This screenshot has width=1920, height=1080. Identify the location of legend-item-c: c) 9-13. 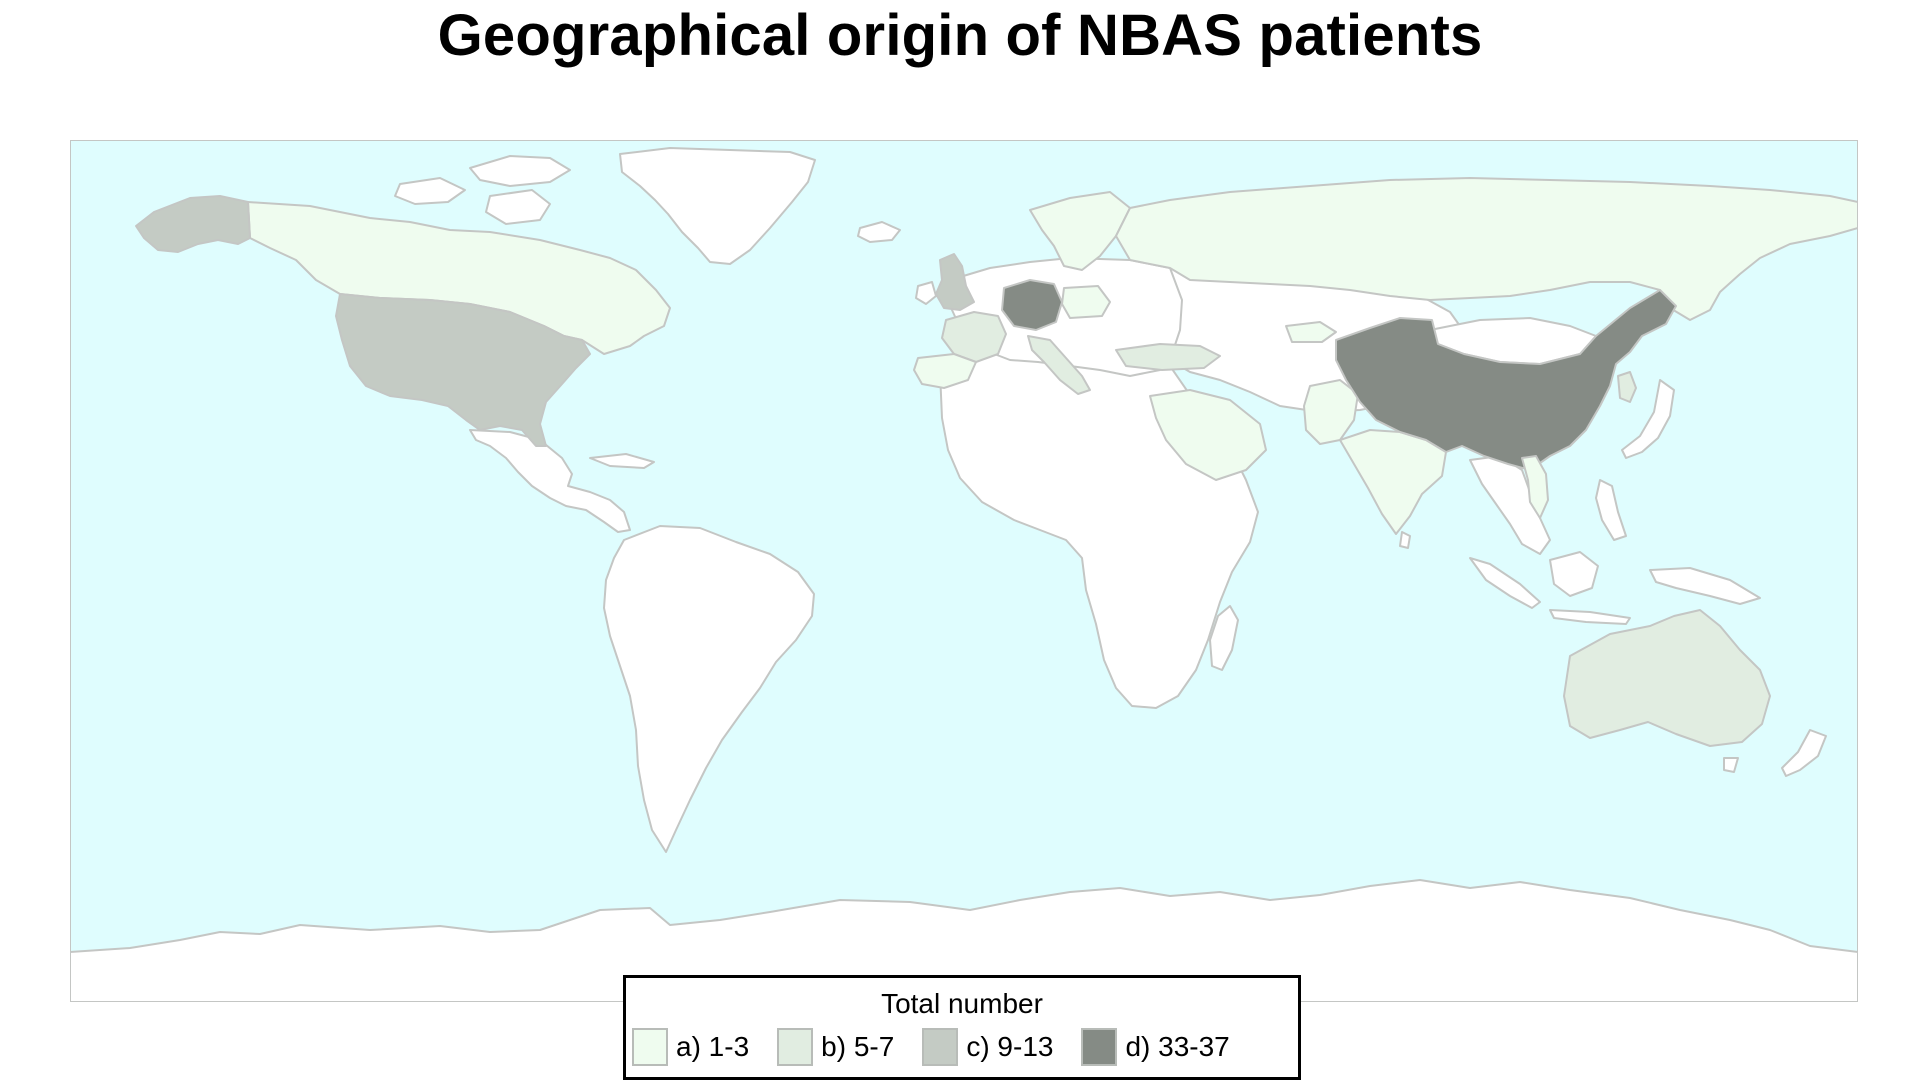
(987, 1047).